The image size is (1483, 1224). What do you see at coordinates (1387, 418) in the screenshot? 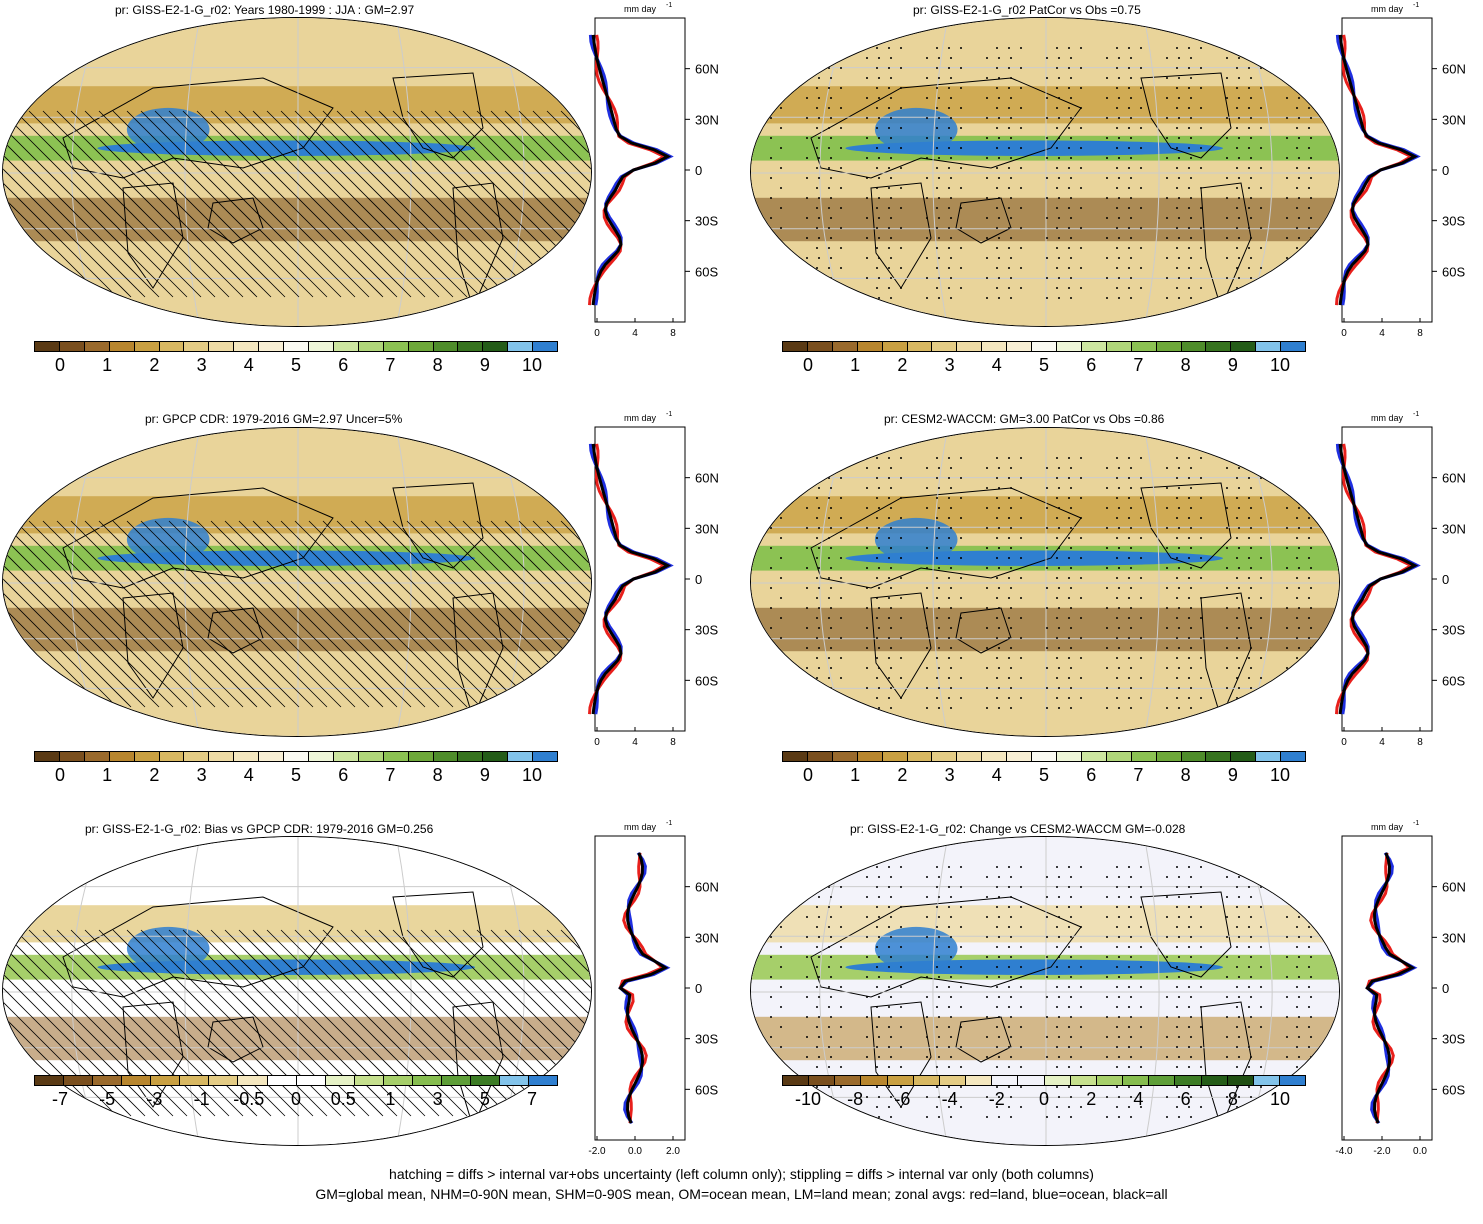
I see `profile-unit: mm day` at bounding box center [1387, 418].